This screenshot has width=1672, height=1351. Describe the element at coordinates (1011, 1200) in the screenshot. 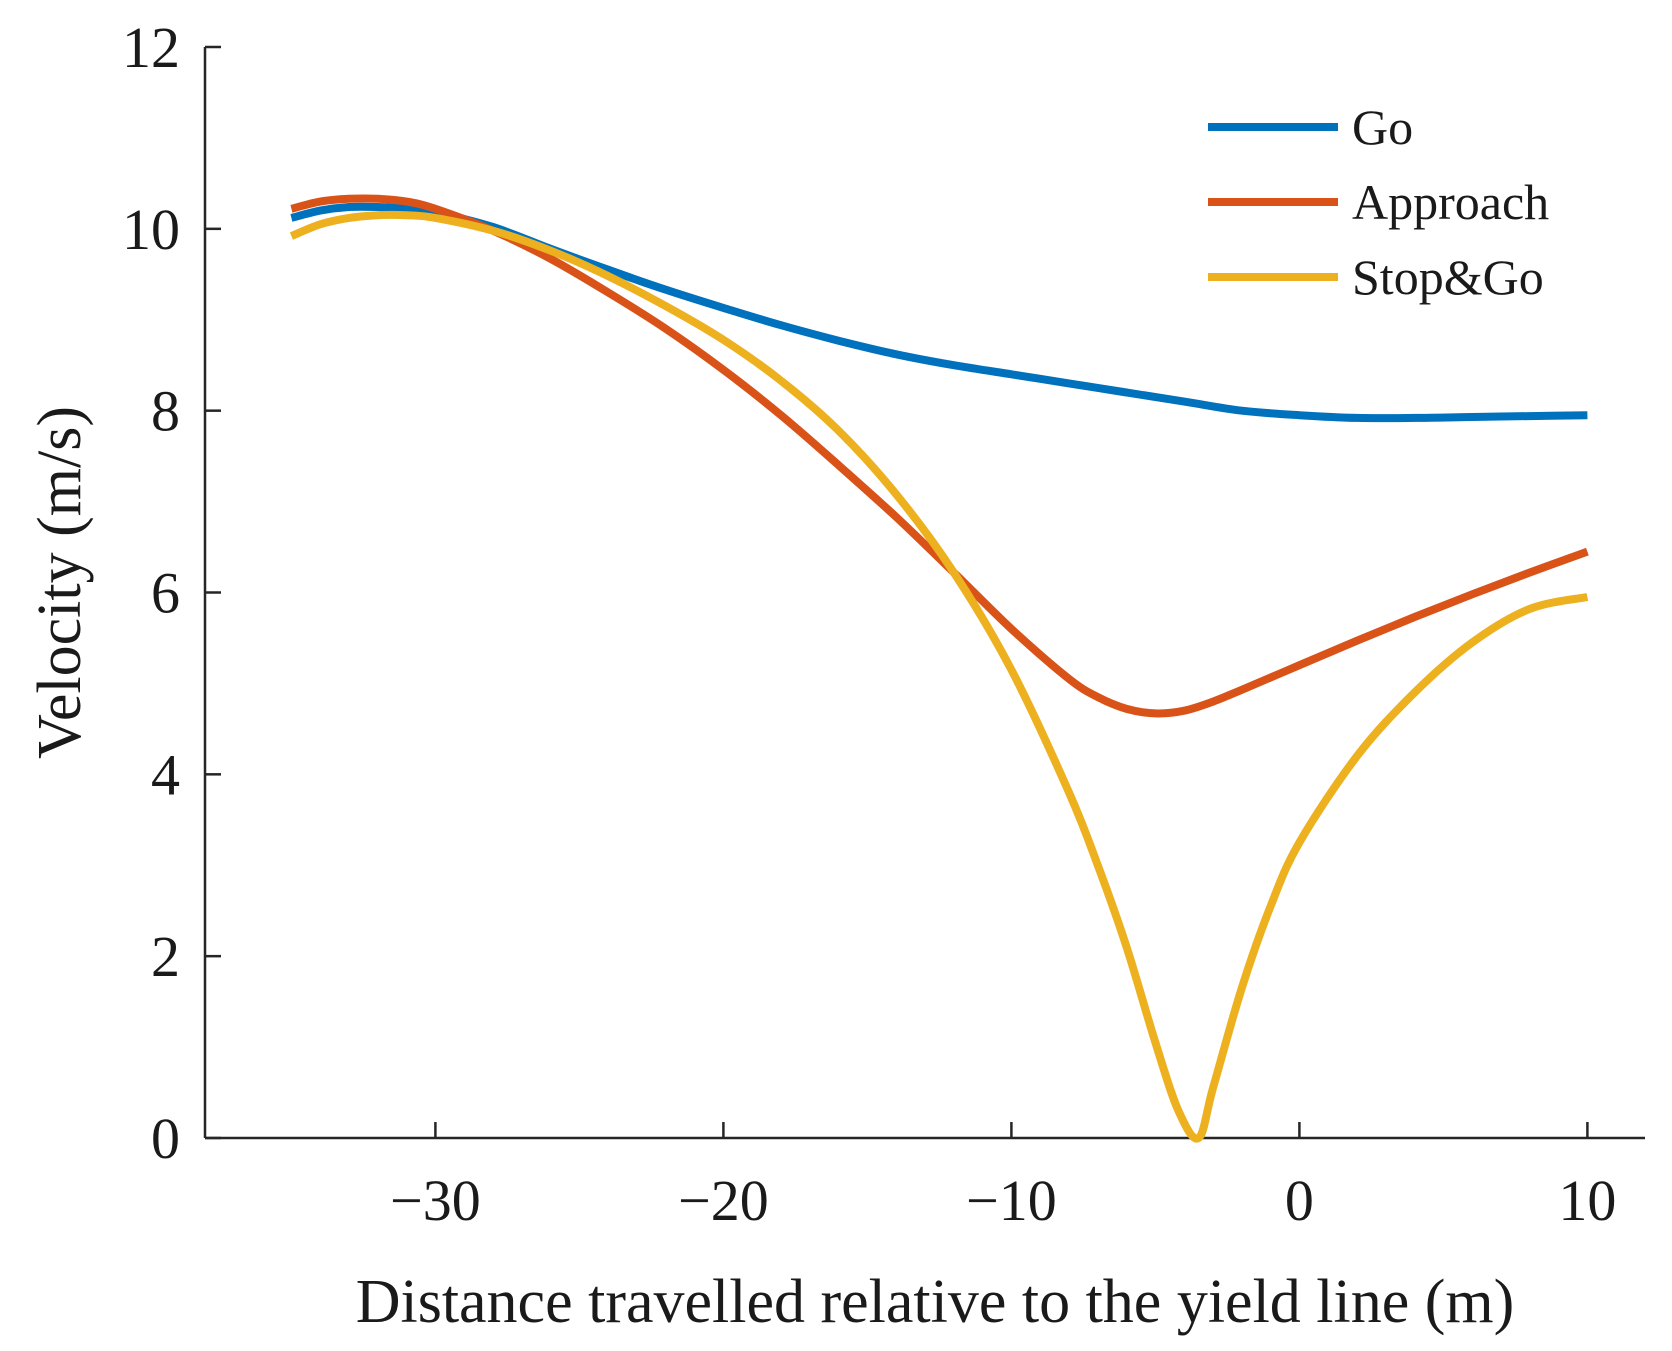

I see `x-tick-label: −10` at that location.